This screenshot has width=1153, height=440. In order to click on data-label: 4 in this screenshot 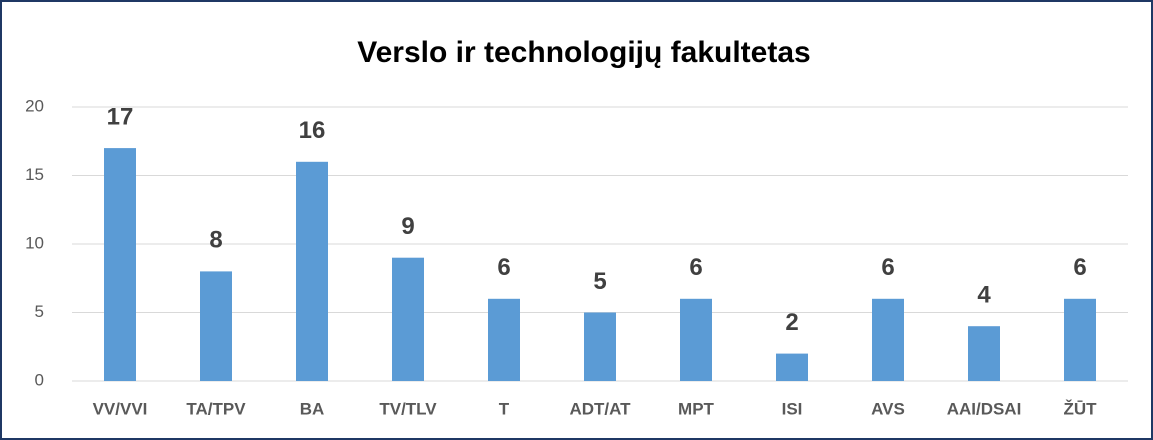, I will do `click(984, 295)`.